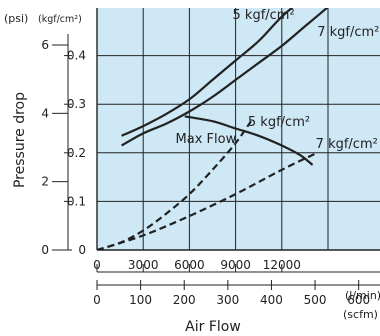  Describe the element at coordinates (45, 45) in the screenshot. I see `y-tick-label-psi: 6` at that location.